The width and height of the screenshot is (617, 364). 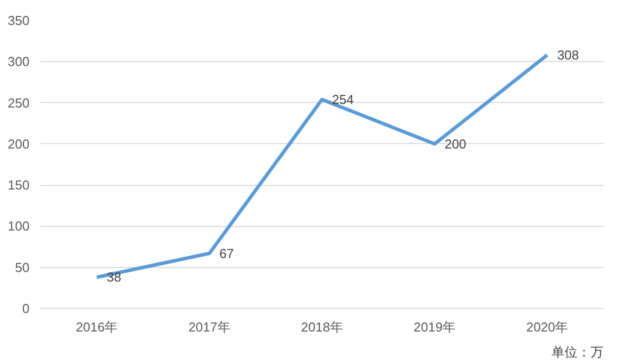 What do you see at coordinates (578, 352) in the screenshot?
I see `text: 单位：万` at bounding box center [578, 352].